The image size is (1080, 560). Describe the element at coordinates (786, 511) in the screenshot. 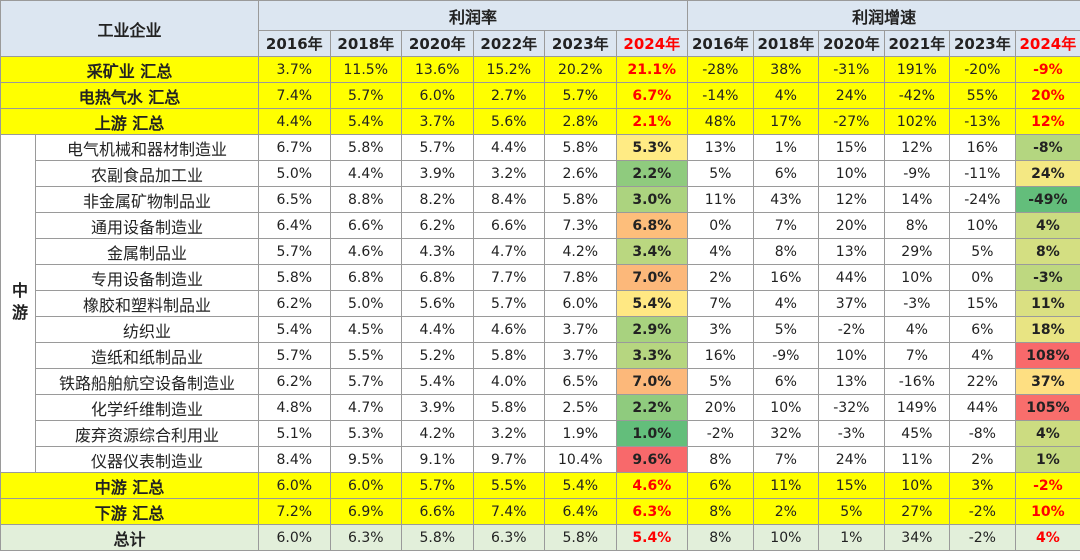

I see `value-cell: 2%` at that location.